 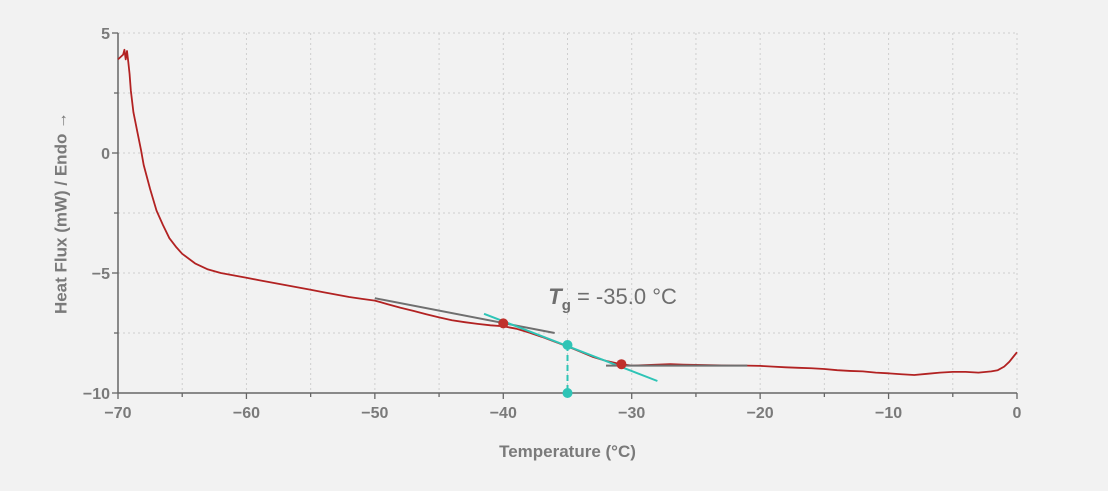 I want to click on y-tick-label: −5, so click(x=101, y=274).